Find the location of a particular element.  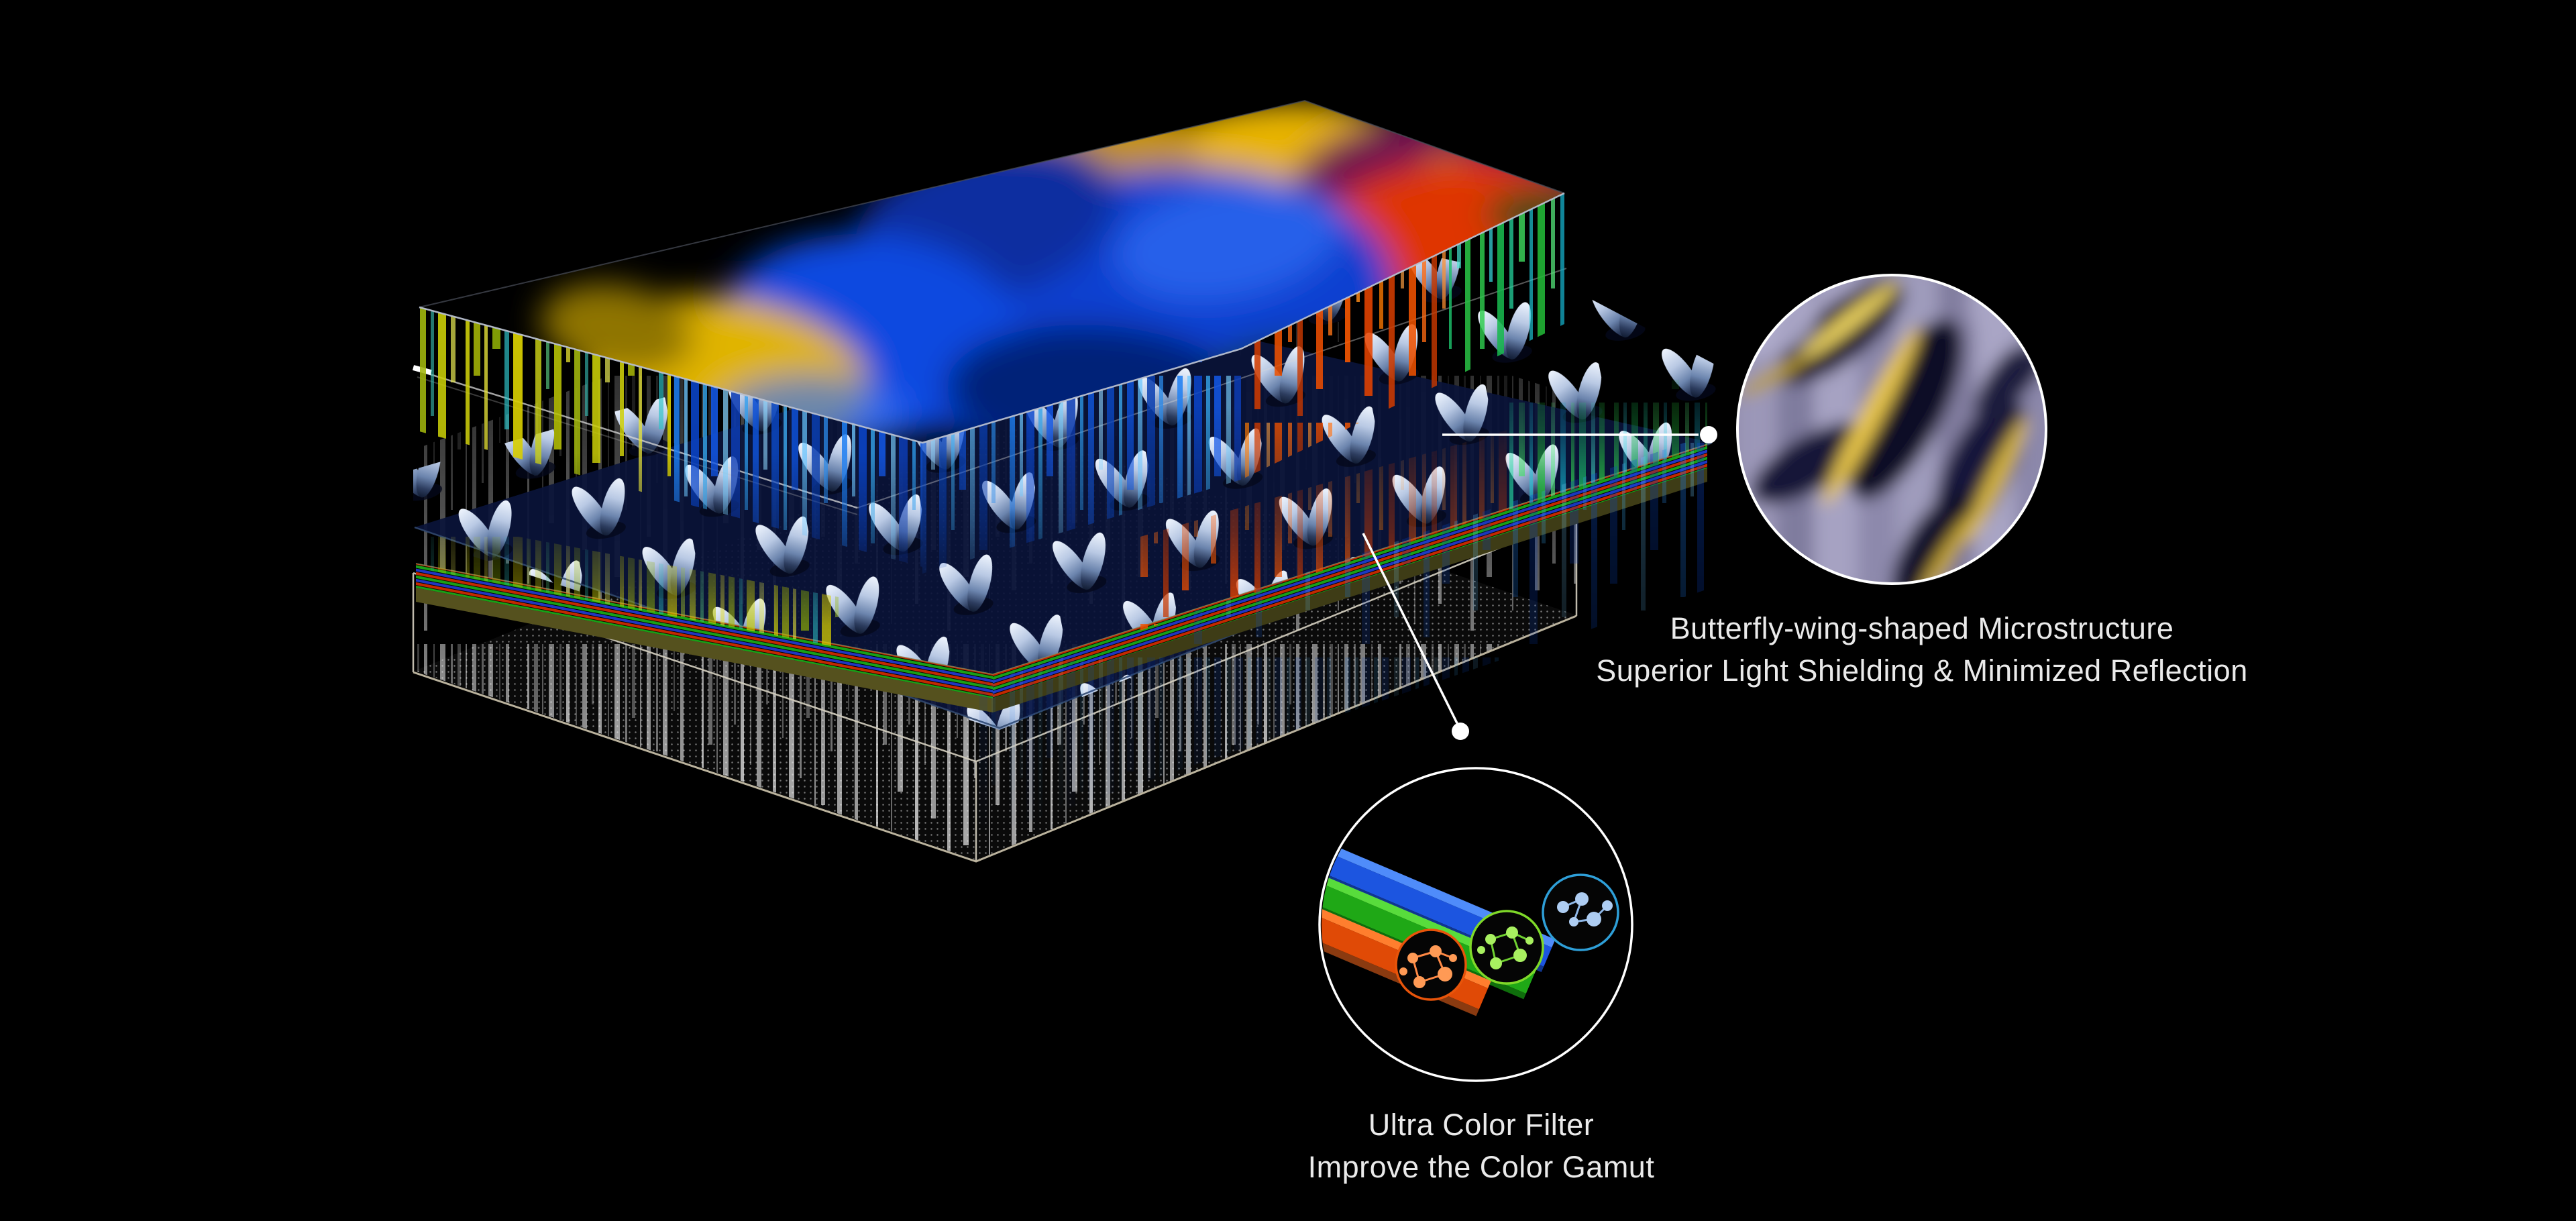

butterfly-zoom-art is located at coordinates (1891, 429).